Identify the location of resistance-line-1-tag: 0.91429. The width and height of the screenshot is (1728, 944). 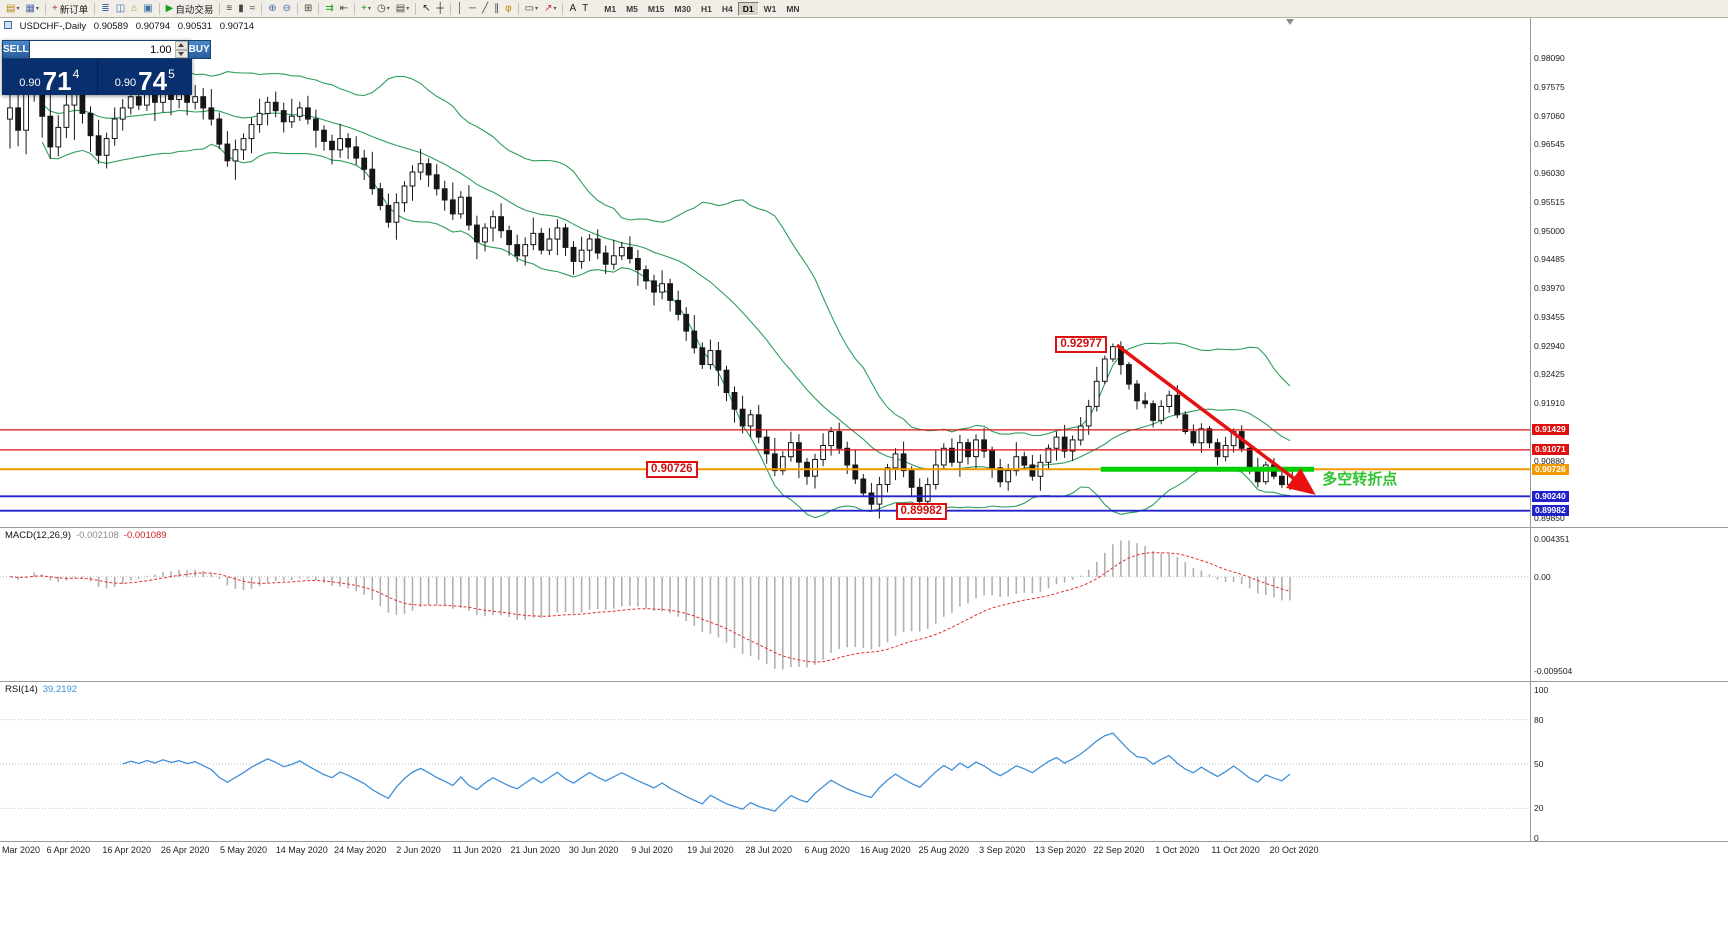
(1550, 430).